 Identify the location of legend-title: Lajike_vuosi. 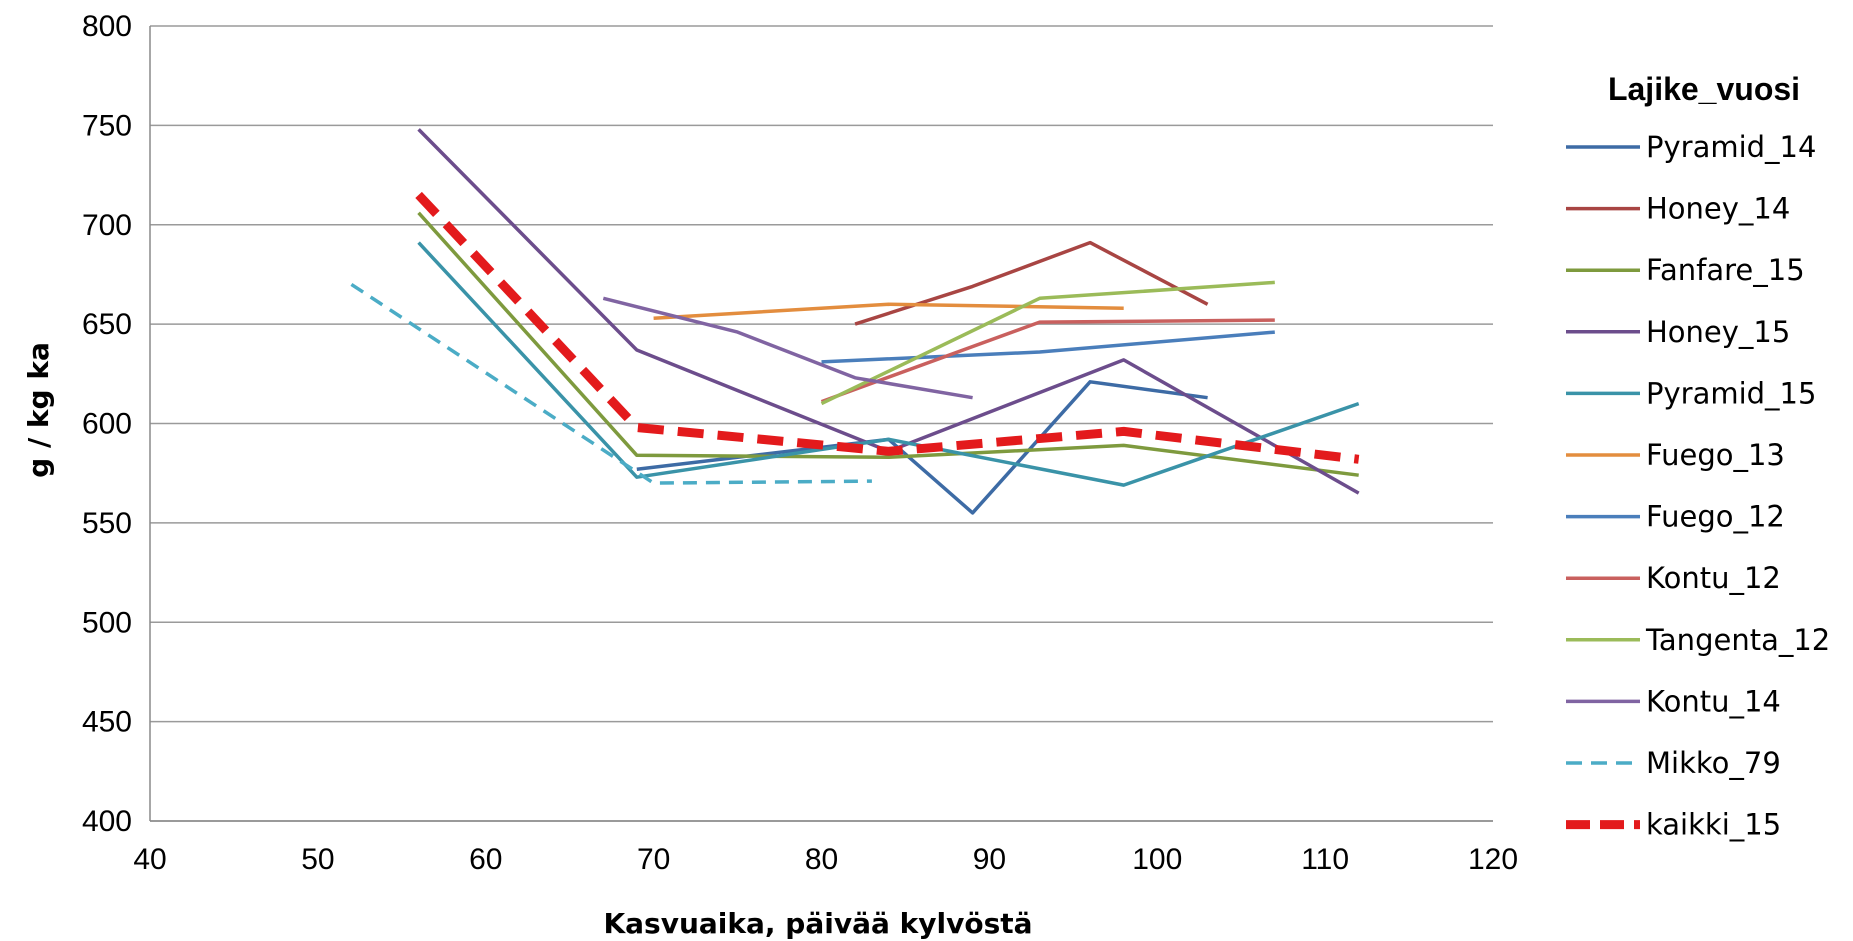
(1704, 89).